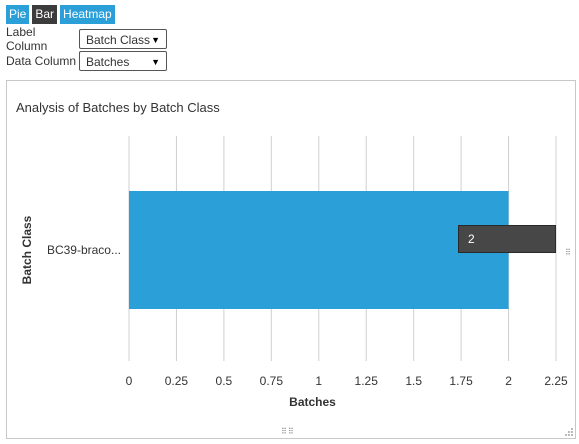  What do you see at coordinates (45, 14) in the screenshot?
I see `tab-bar: Bar` at bounding box center [45, 14].